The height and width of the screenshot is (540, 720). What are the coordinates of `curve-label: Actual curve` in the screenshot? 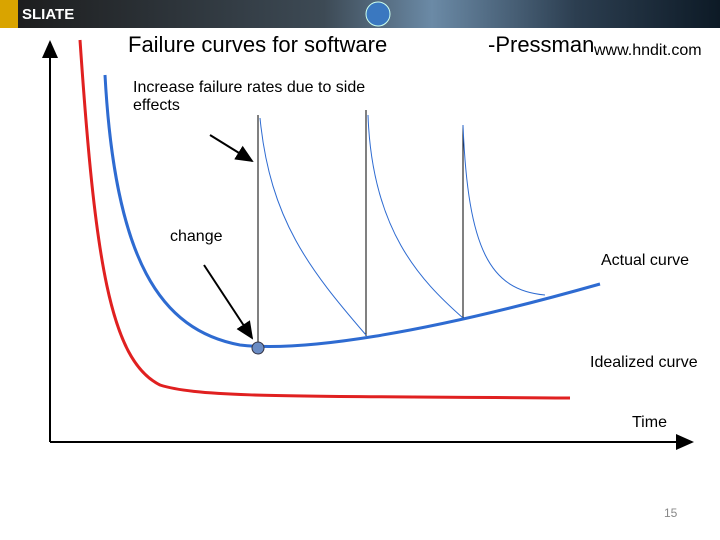 It's located at (645, 260).